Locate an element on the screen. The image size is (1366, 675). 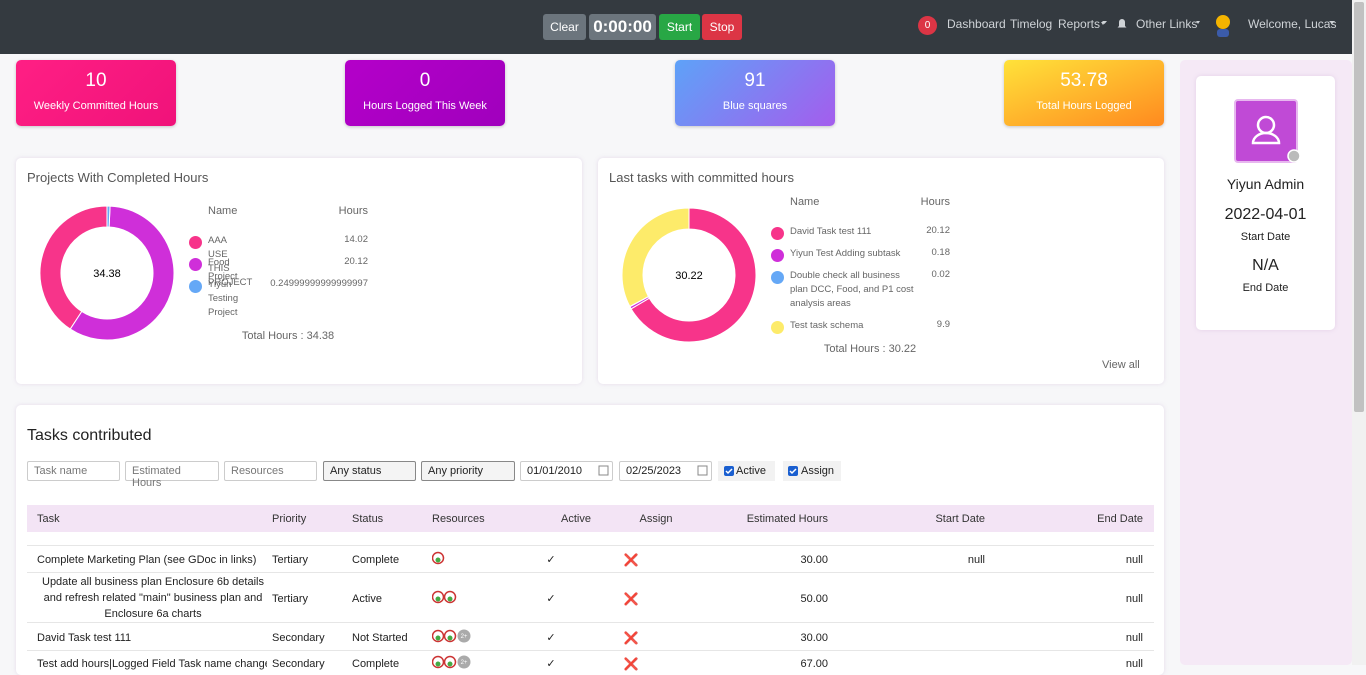
cell-priority: Tertiary is located at coordinates (290, 560).